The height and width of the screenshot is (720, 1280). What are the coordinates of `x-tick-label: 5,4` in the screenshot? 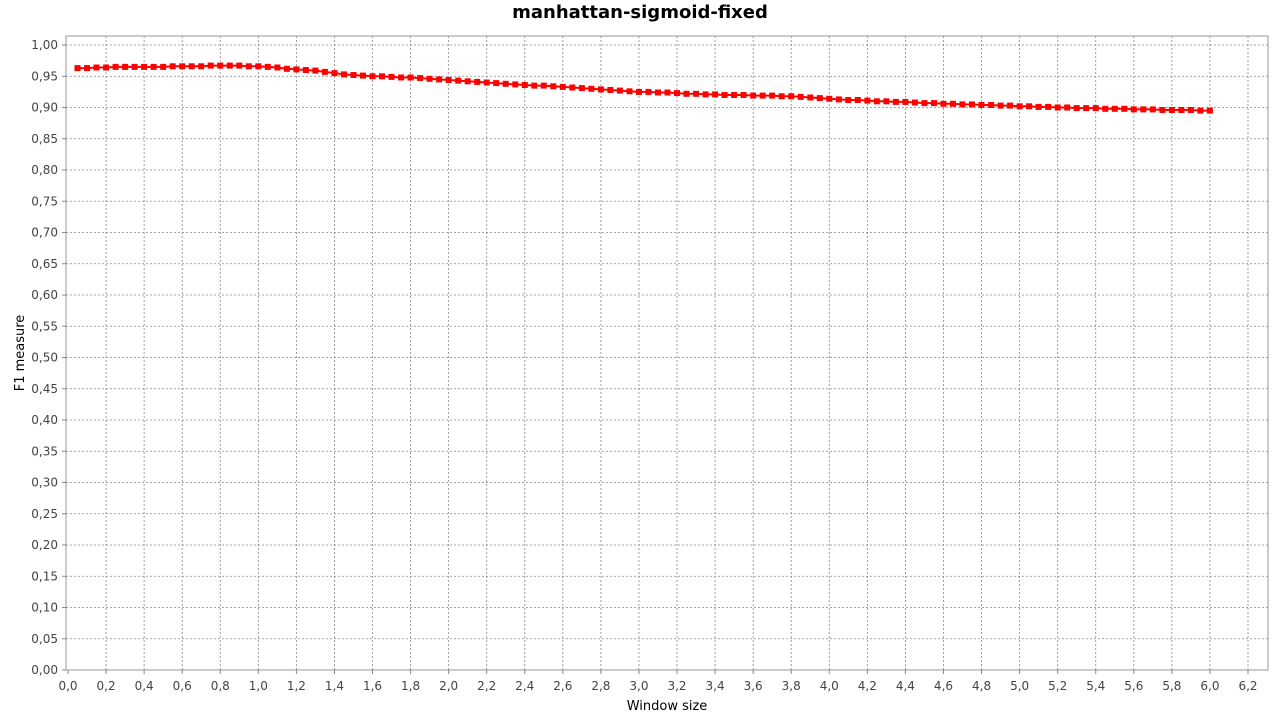 It's located at (1095, 686).